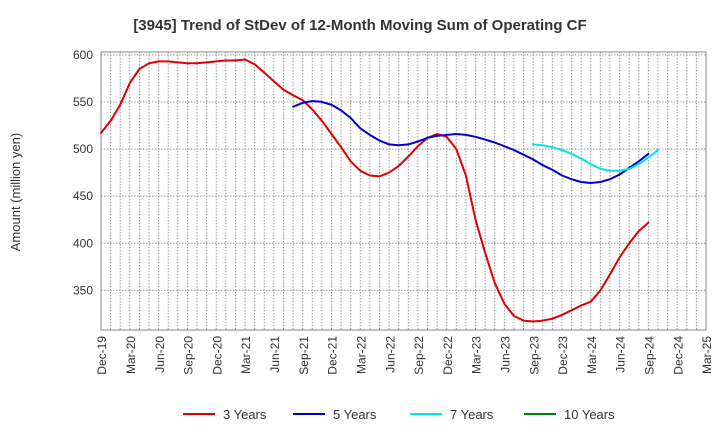 Image resolution: width=720 pixels, height=445 pixels. Describe the element at coordinates (83, 55) in the screenshot. I see `y-tick-label: 600` at that location.